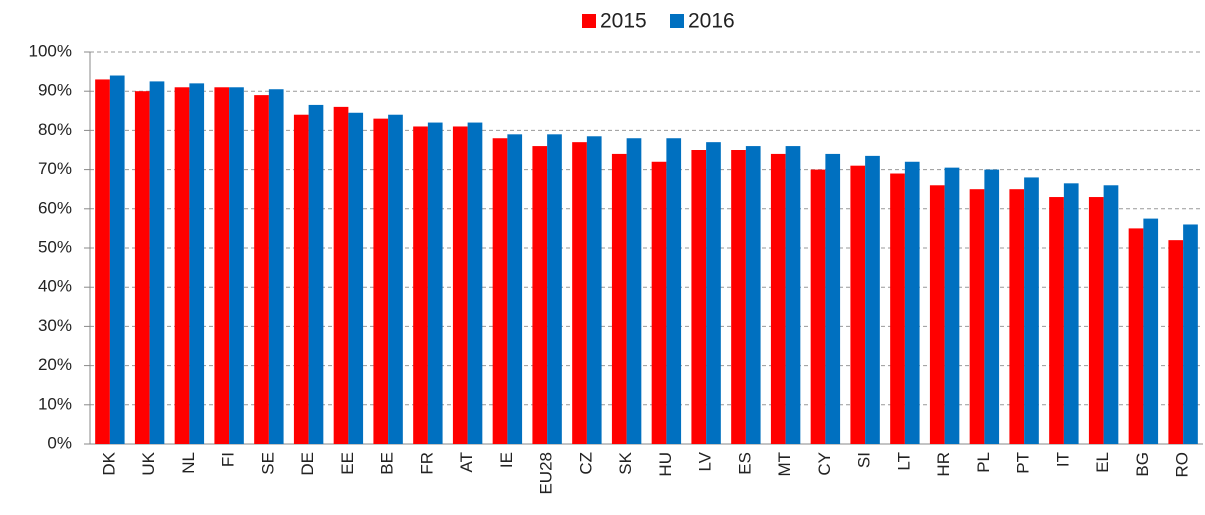 Image resolution: width=1205 pixels, height=515 pixels. I want to click on legend-label: 2015, so click(623, 21).